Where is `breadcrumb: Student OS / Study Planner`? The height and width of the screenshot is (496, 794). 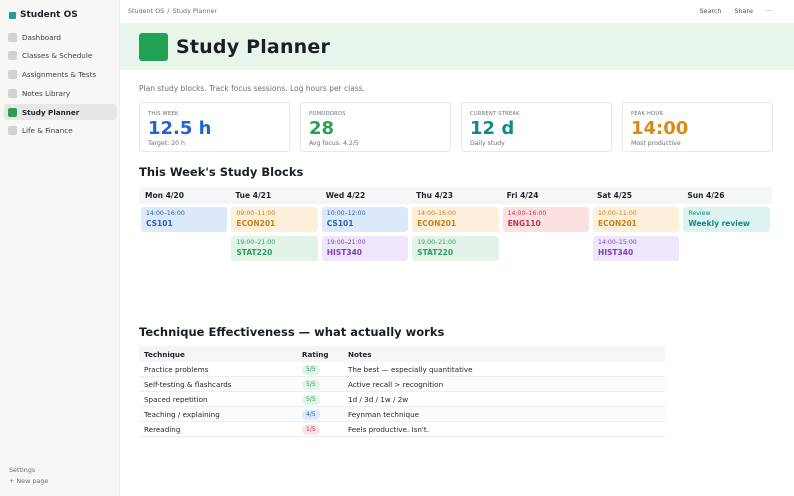 breadcrumb: Student OS / Study Planner is located at coordinates (172, 11).